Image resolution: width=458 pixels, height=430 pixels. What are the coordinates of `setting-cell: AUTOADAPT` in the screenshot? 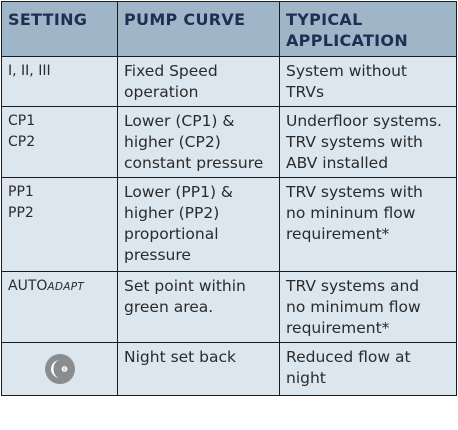 It's located at (59, 307).